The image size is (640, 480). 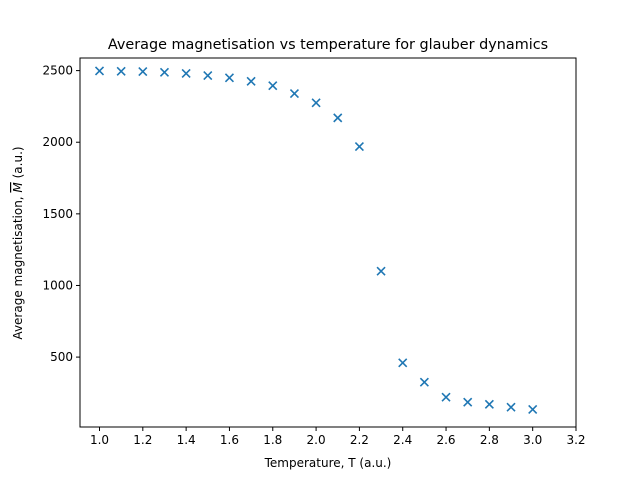 I want to click on x-tick-label: 1.6, so click(x=229, y=440).